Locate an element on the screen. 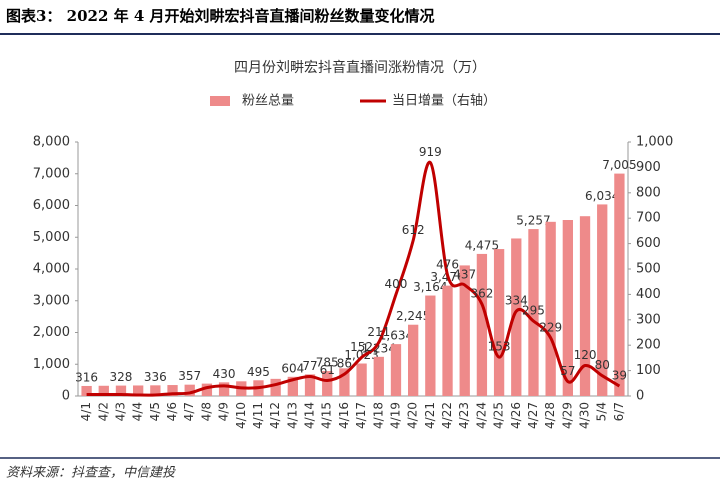 This screenshot has height=492, width=720. bar-label: 5,257 is located at coordinates (533, 221).